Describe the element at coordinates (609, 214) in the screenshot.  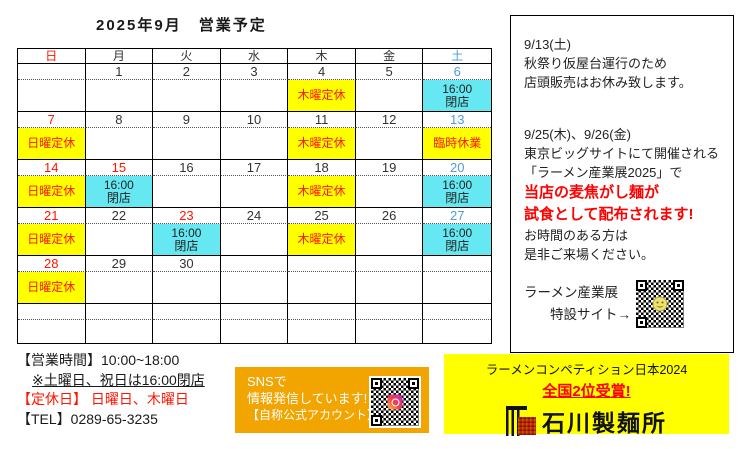
I see `notice-line: 試食として配布されます!` at that location.